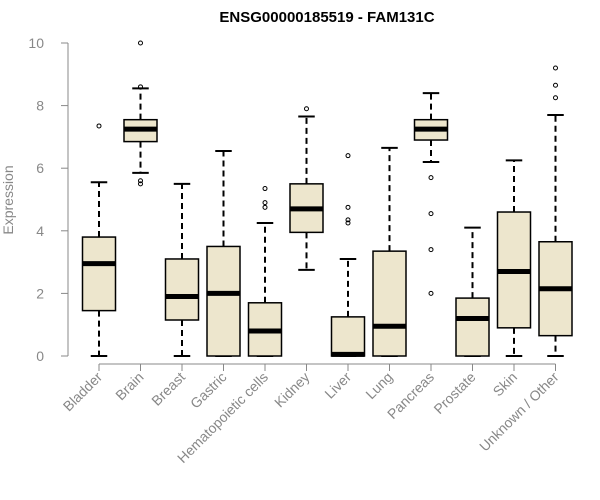 The image size is (600, 500). I want to click on x-tick-label: Lung, so click(378, 385).